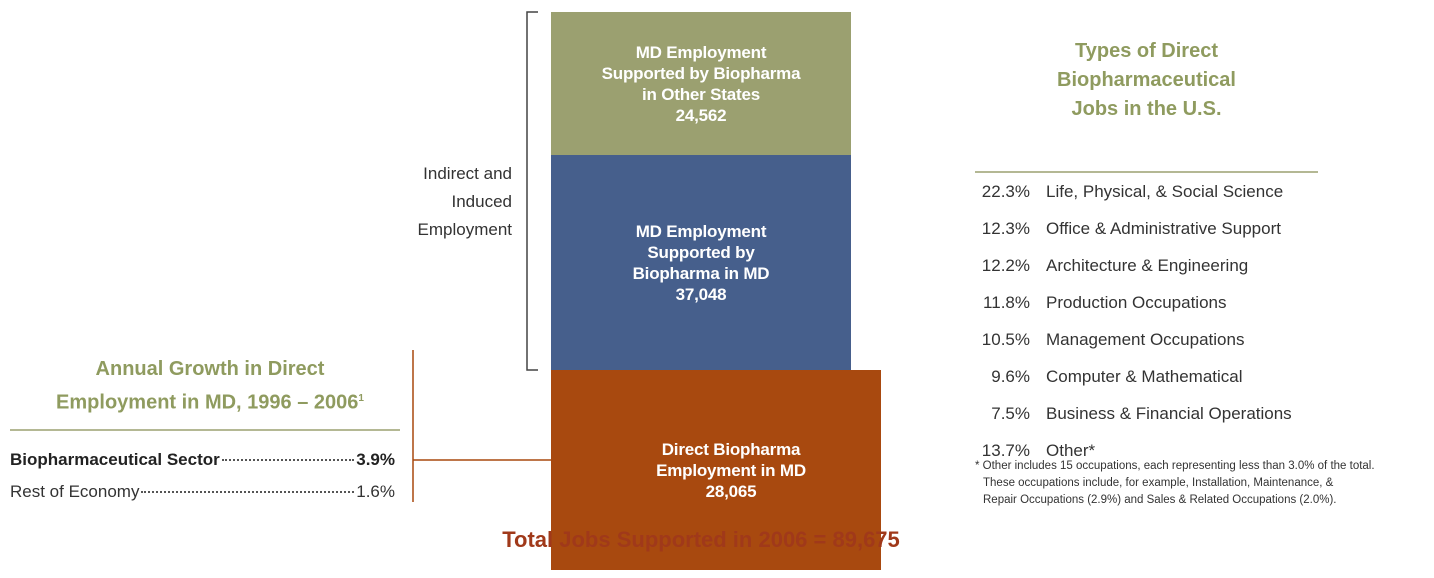 The width and height of the screenshot is (1434, 578). What do you see at coordinates (1010, 413) in the screenshot?
I see `job-percent: 7.5%` at bounding box center [1010, 413].